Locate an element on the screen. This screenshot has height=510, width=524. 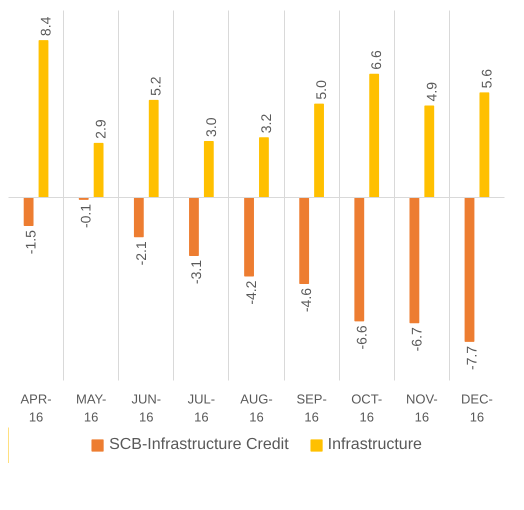
x-tick-label: MAY-16 is located at coordinates (91, 408).